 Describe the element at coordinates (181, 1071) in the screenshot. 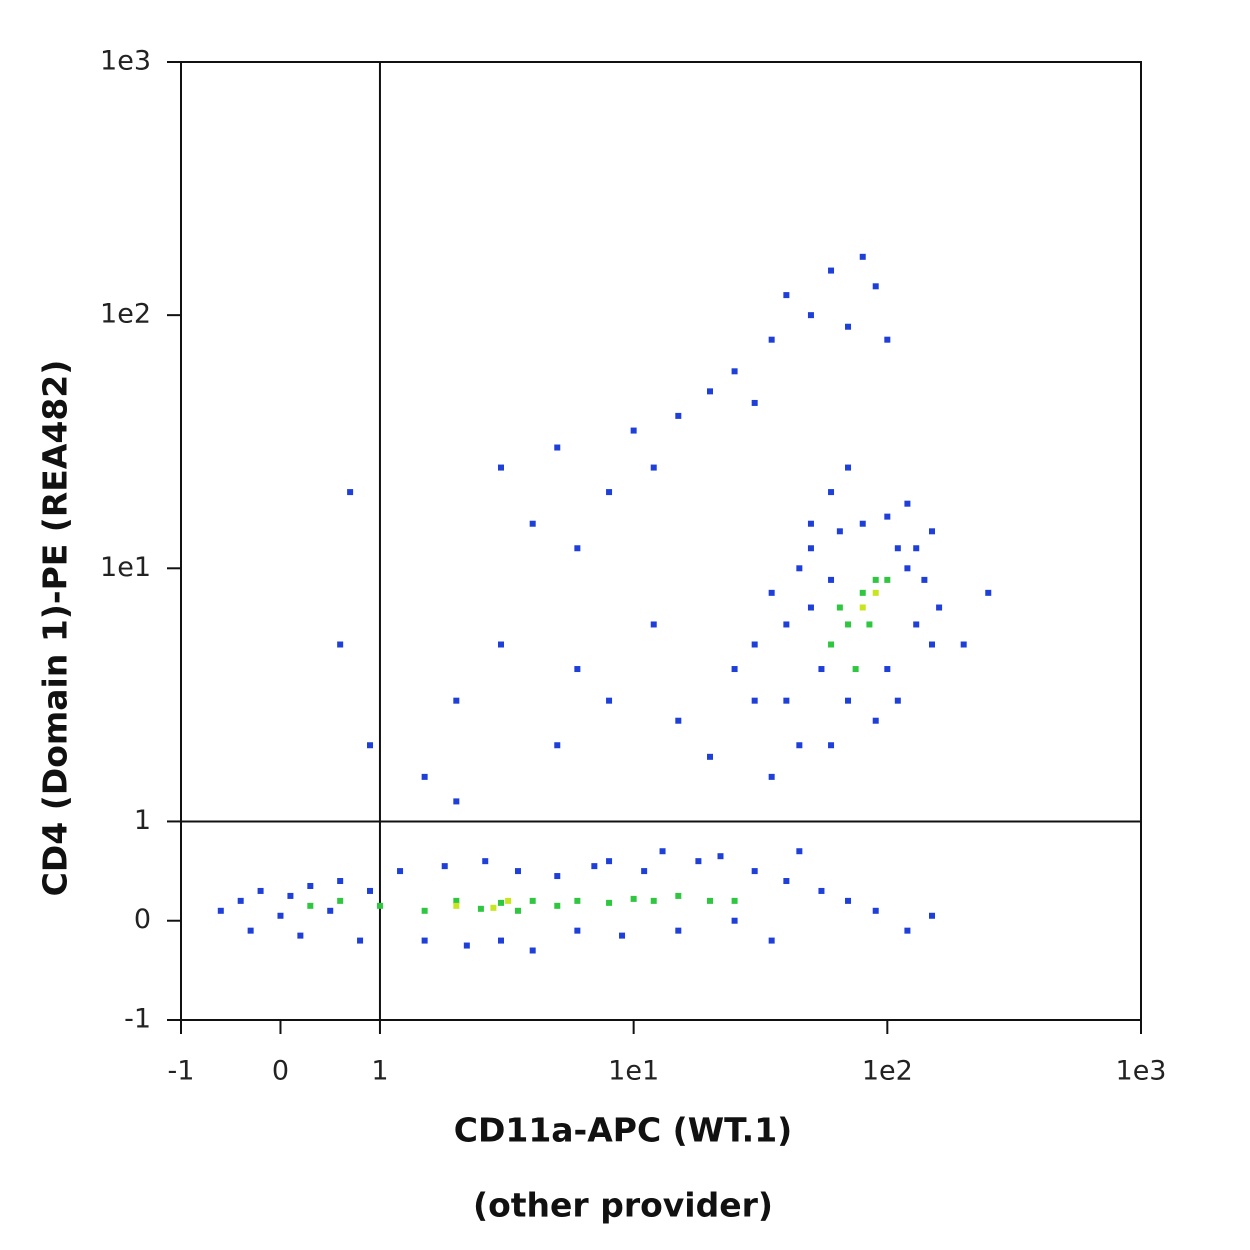

I see `x-tick-label: -1` at that location.